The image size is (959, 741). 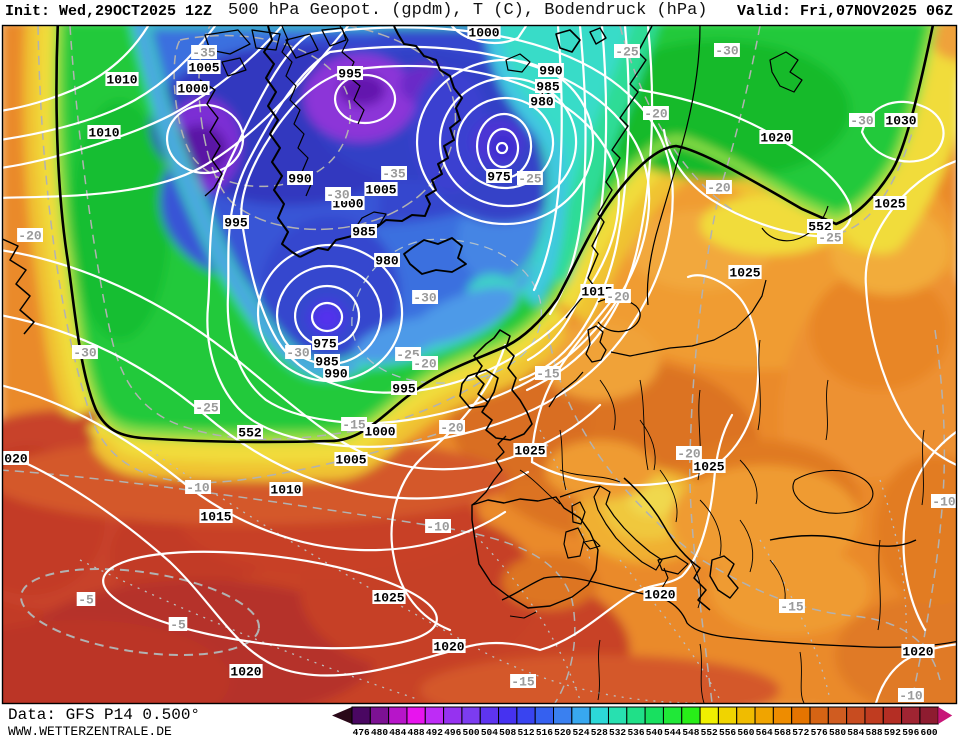 I want to click on svg-text: 592, so click(x=892, y=732).